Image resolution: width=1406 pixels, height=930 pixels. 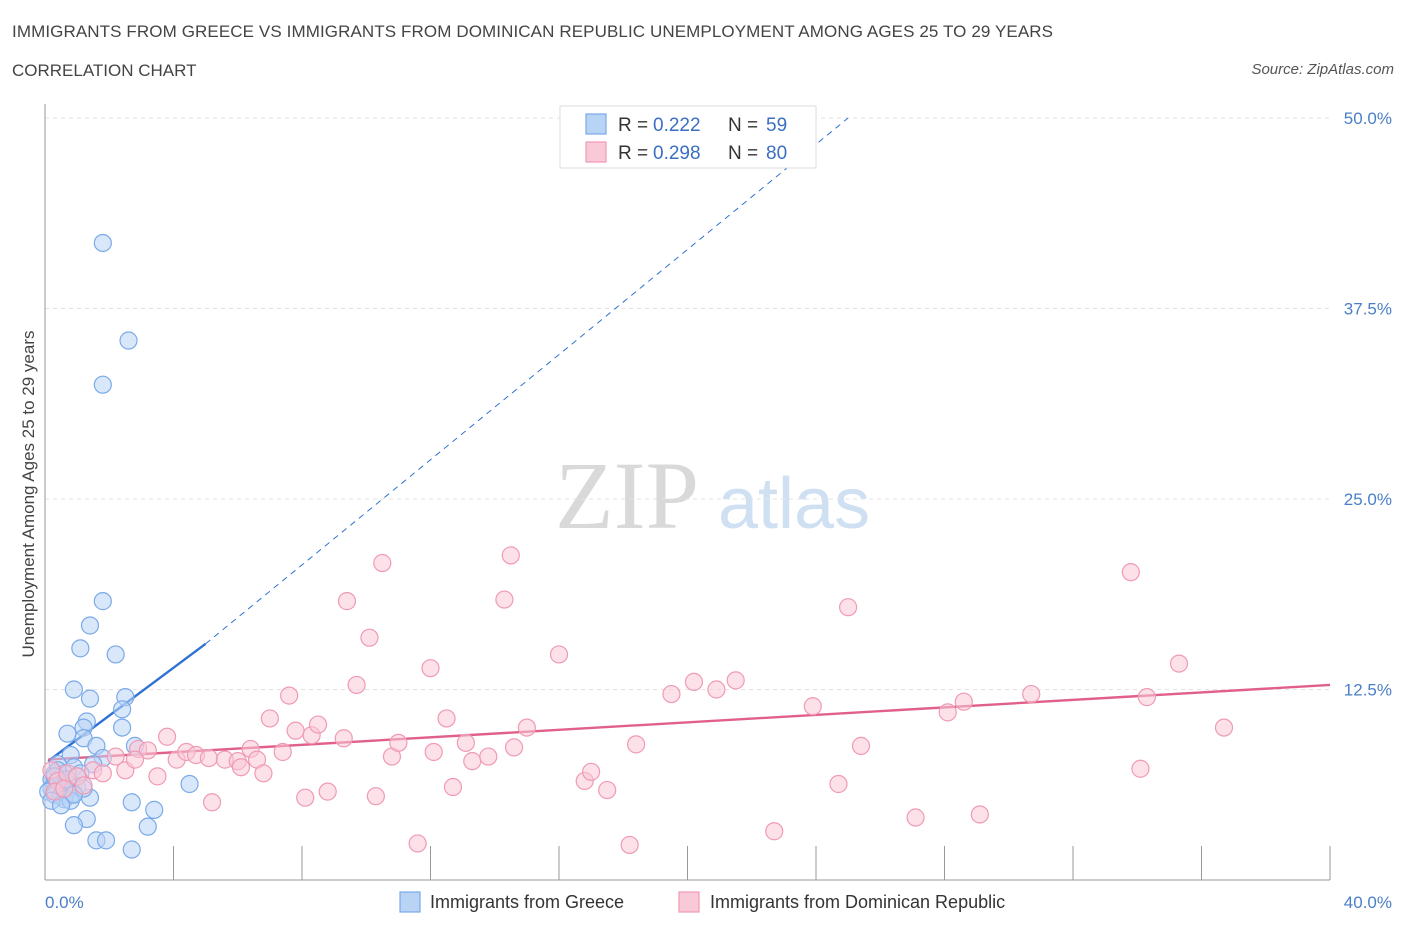 I want to click on legend-n-value-greece: 59, so click(x=776, y=125).